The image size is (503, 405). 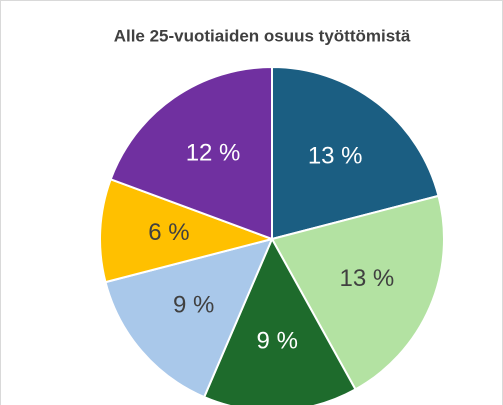 I want to click on data-label: 12 %, so click(x=213, y=153).